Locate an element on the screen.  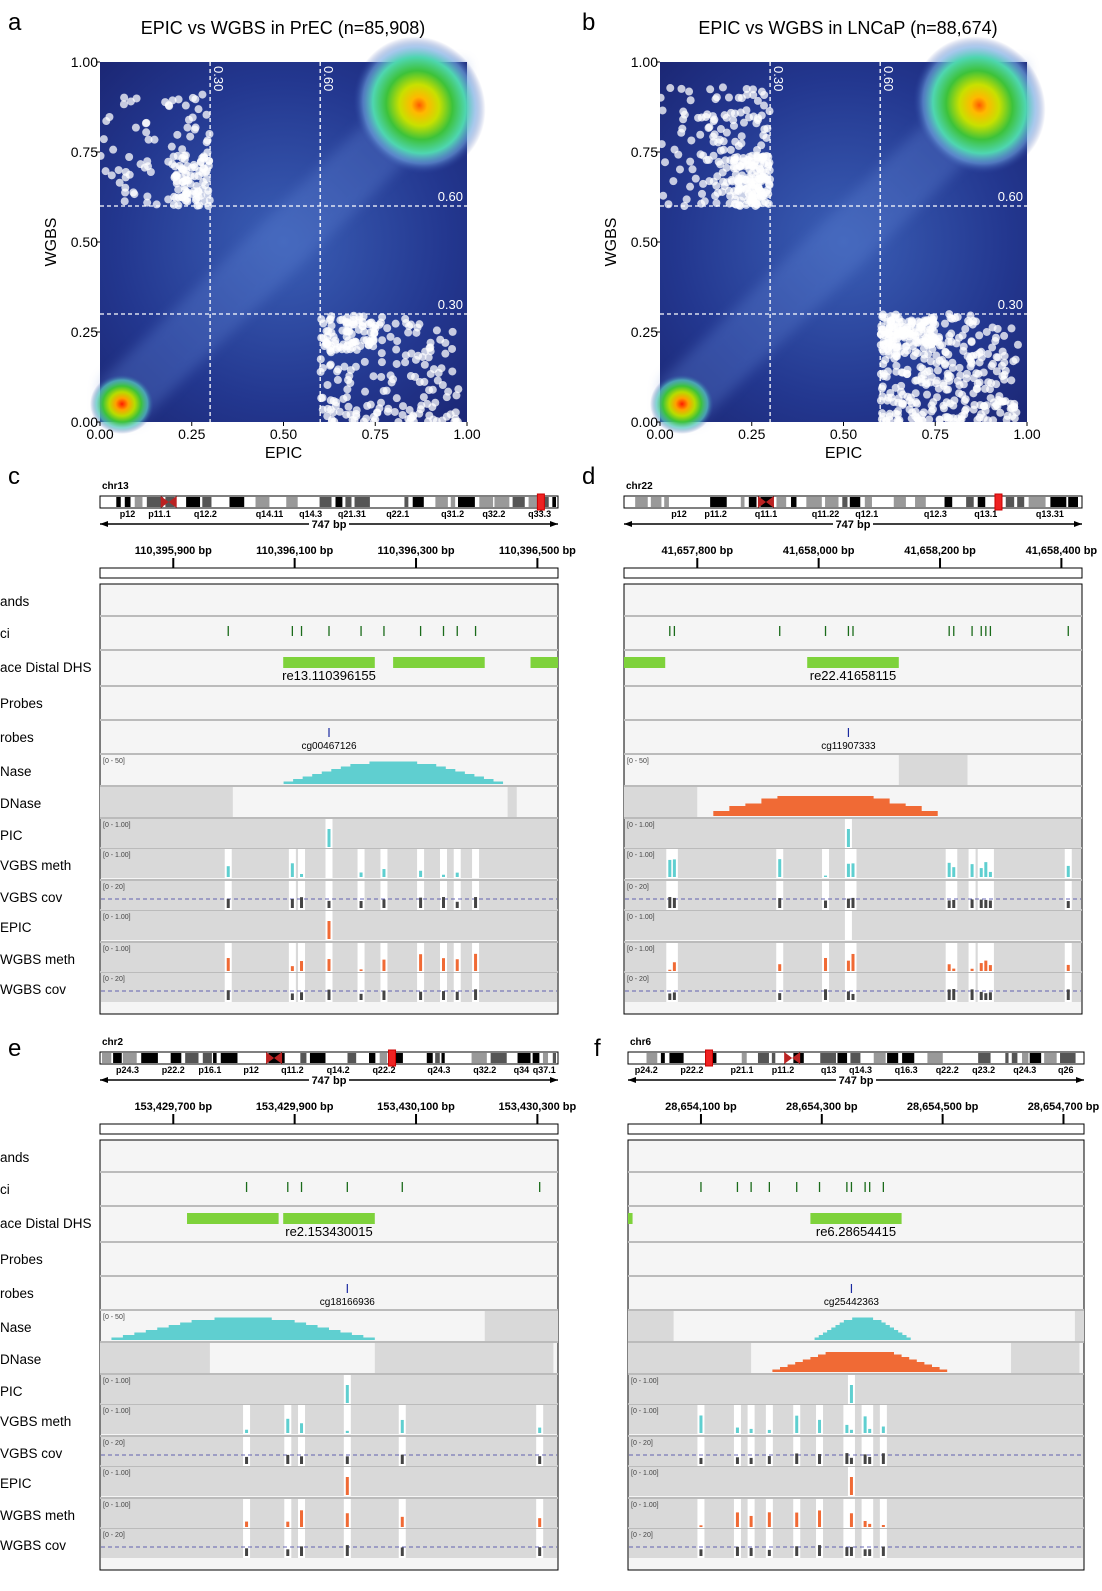
centromere is located at coordinates (274, 1058).